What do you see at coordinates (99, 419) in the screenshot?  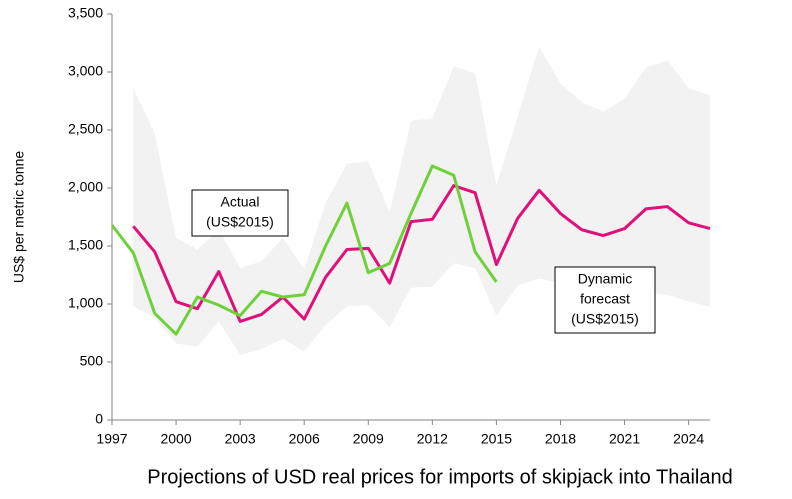 I see `y-tick-label: 0` at bounding box center [99, 419].